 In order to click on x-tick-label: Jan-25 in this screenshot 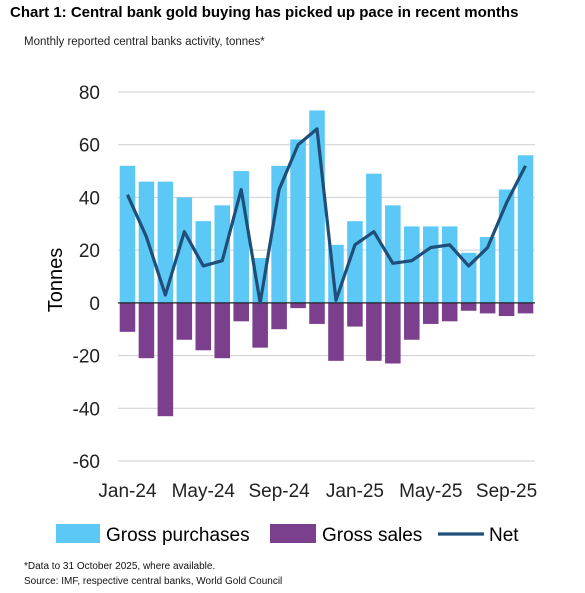, I will do `click(355, 491)`.